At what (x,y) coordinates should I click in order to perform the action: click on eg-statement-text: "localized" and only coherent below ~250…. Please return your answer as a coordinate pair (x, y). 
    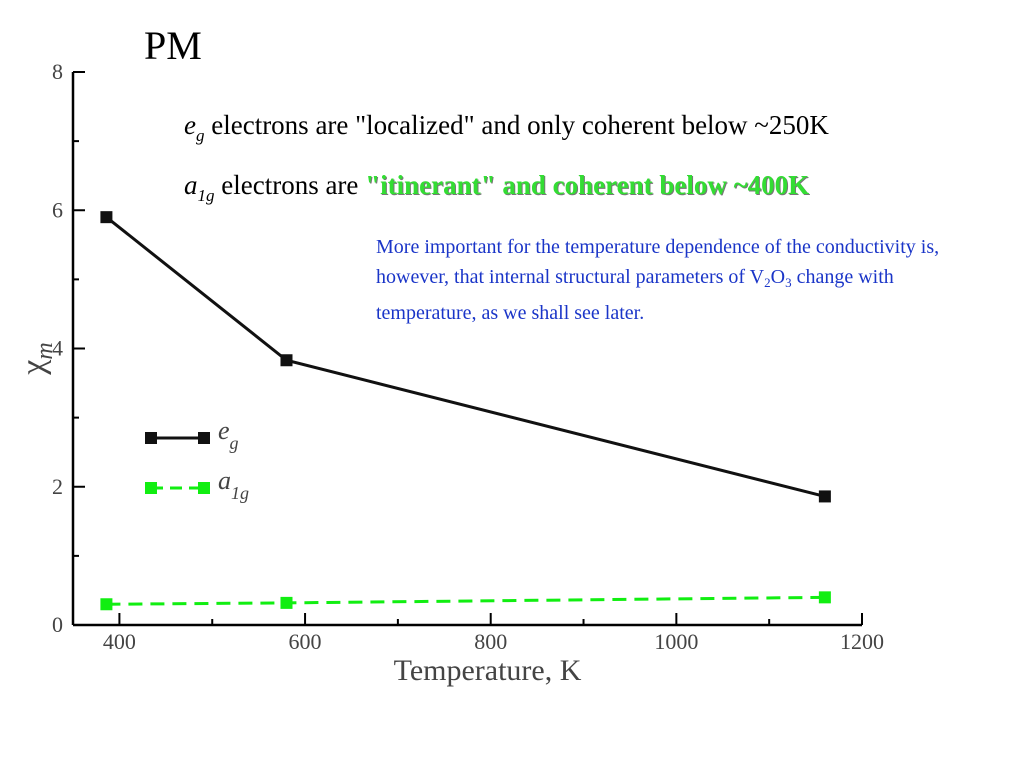
    Looking at the image, I should click on (592, 125).